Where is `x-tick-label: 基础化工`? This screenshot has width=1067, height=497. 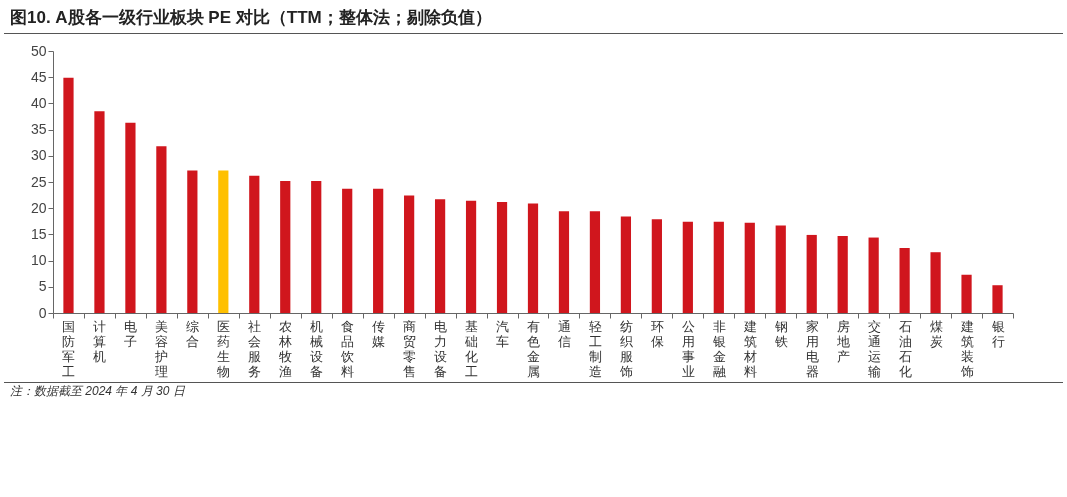 x-tick-label: 基础化工 is located at coordinates (471, 348).